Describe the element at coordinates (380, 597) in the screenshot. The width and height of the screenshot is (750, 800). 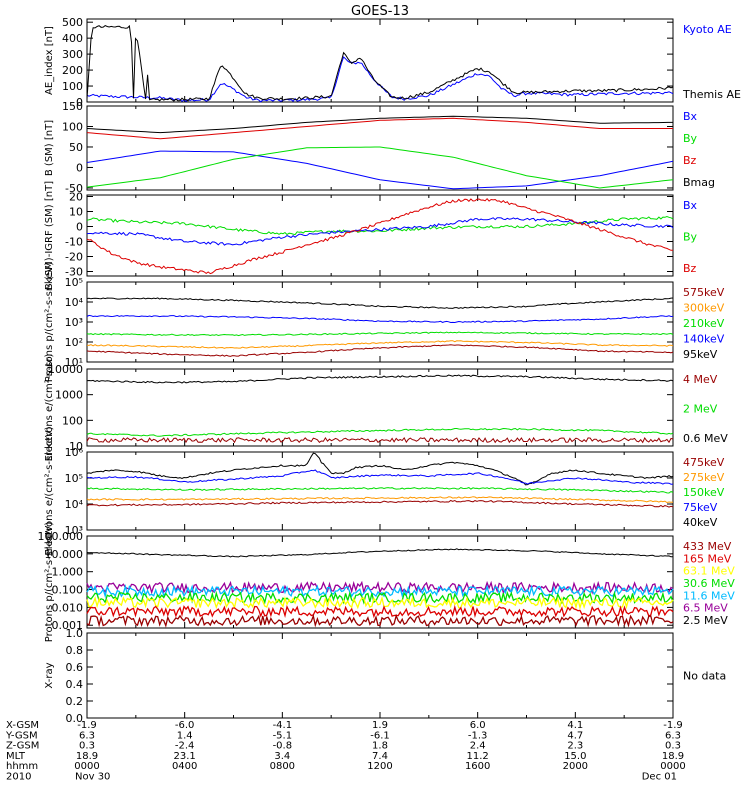
I see `series-line-30-6-mev` at that location.